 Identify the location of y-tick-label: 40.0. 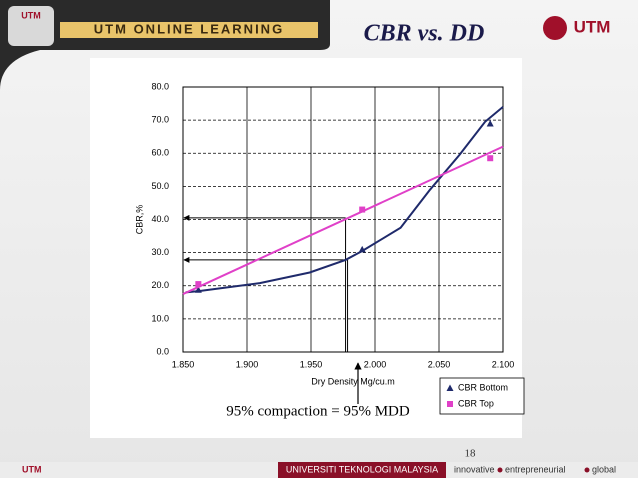
(160, 219).